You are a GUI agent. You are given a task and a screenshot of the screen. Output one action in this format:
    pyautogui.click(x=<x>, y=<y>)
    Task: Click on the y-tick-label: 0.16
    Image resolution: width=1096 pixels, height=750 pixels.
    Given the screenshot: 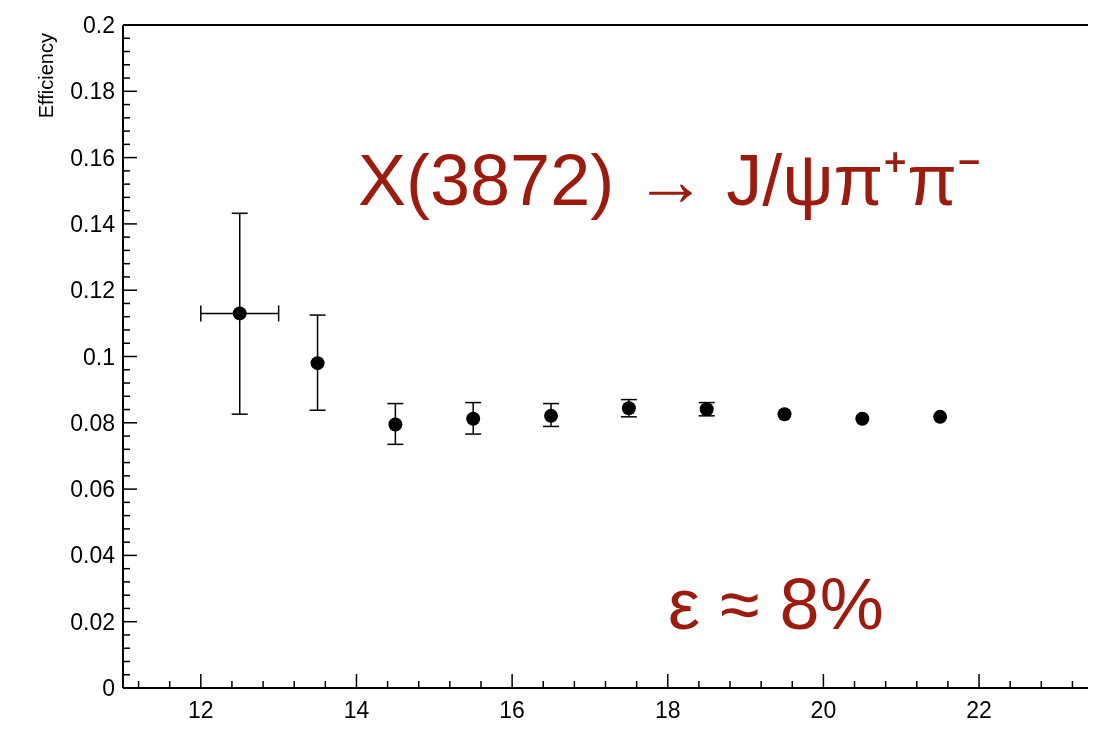 What is the action you would take?
    pyautogui.click(x=92, y=157)
    